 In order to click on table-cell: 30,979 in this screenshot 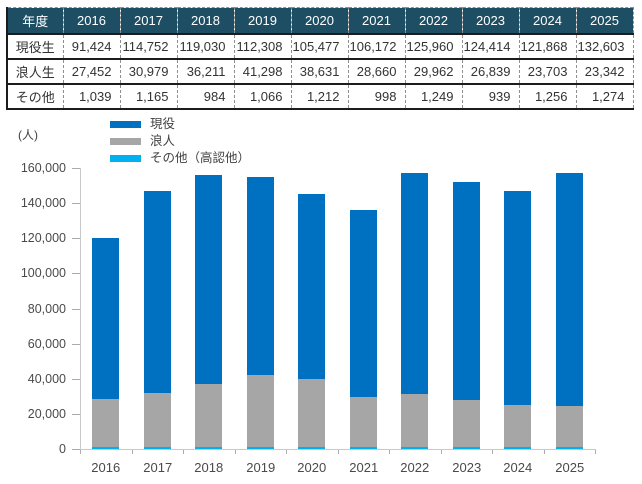, I will do `click(149, 71)`.